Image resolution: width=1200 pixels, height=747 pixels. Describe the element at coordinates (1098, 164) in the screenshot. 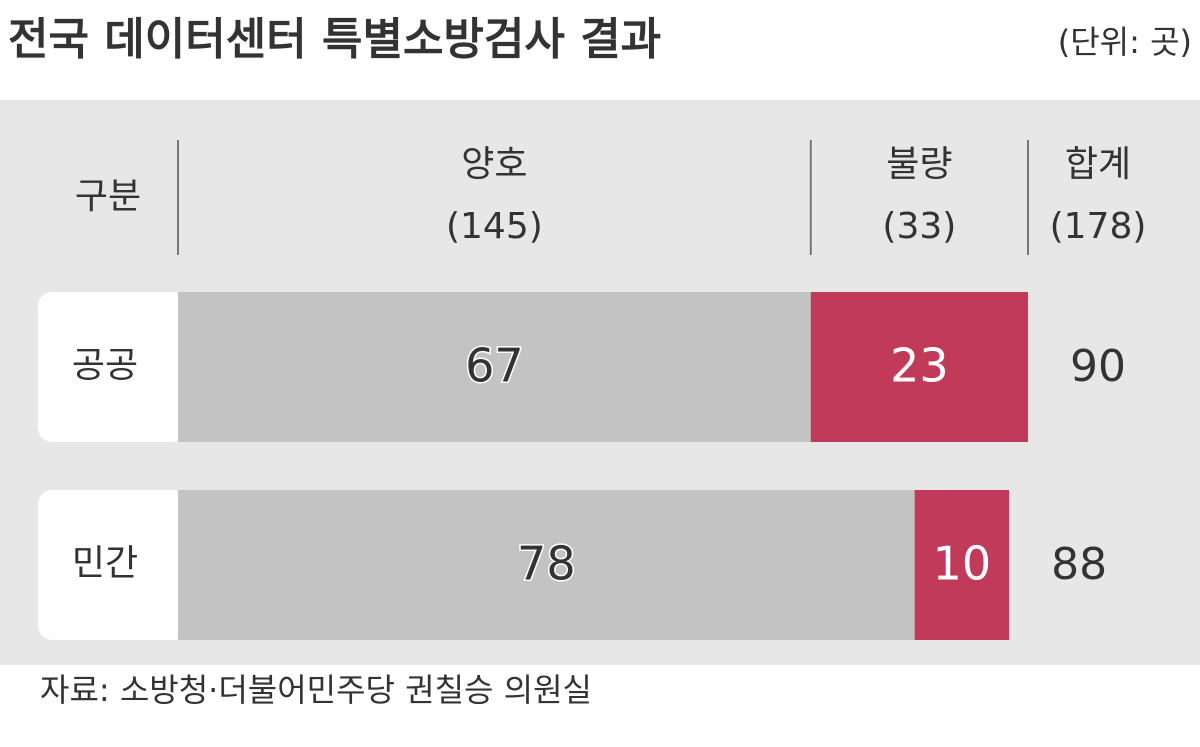

I see `totals-header: 합계` at that location.